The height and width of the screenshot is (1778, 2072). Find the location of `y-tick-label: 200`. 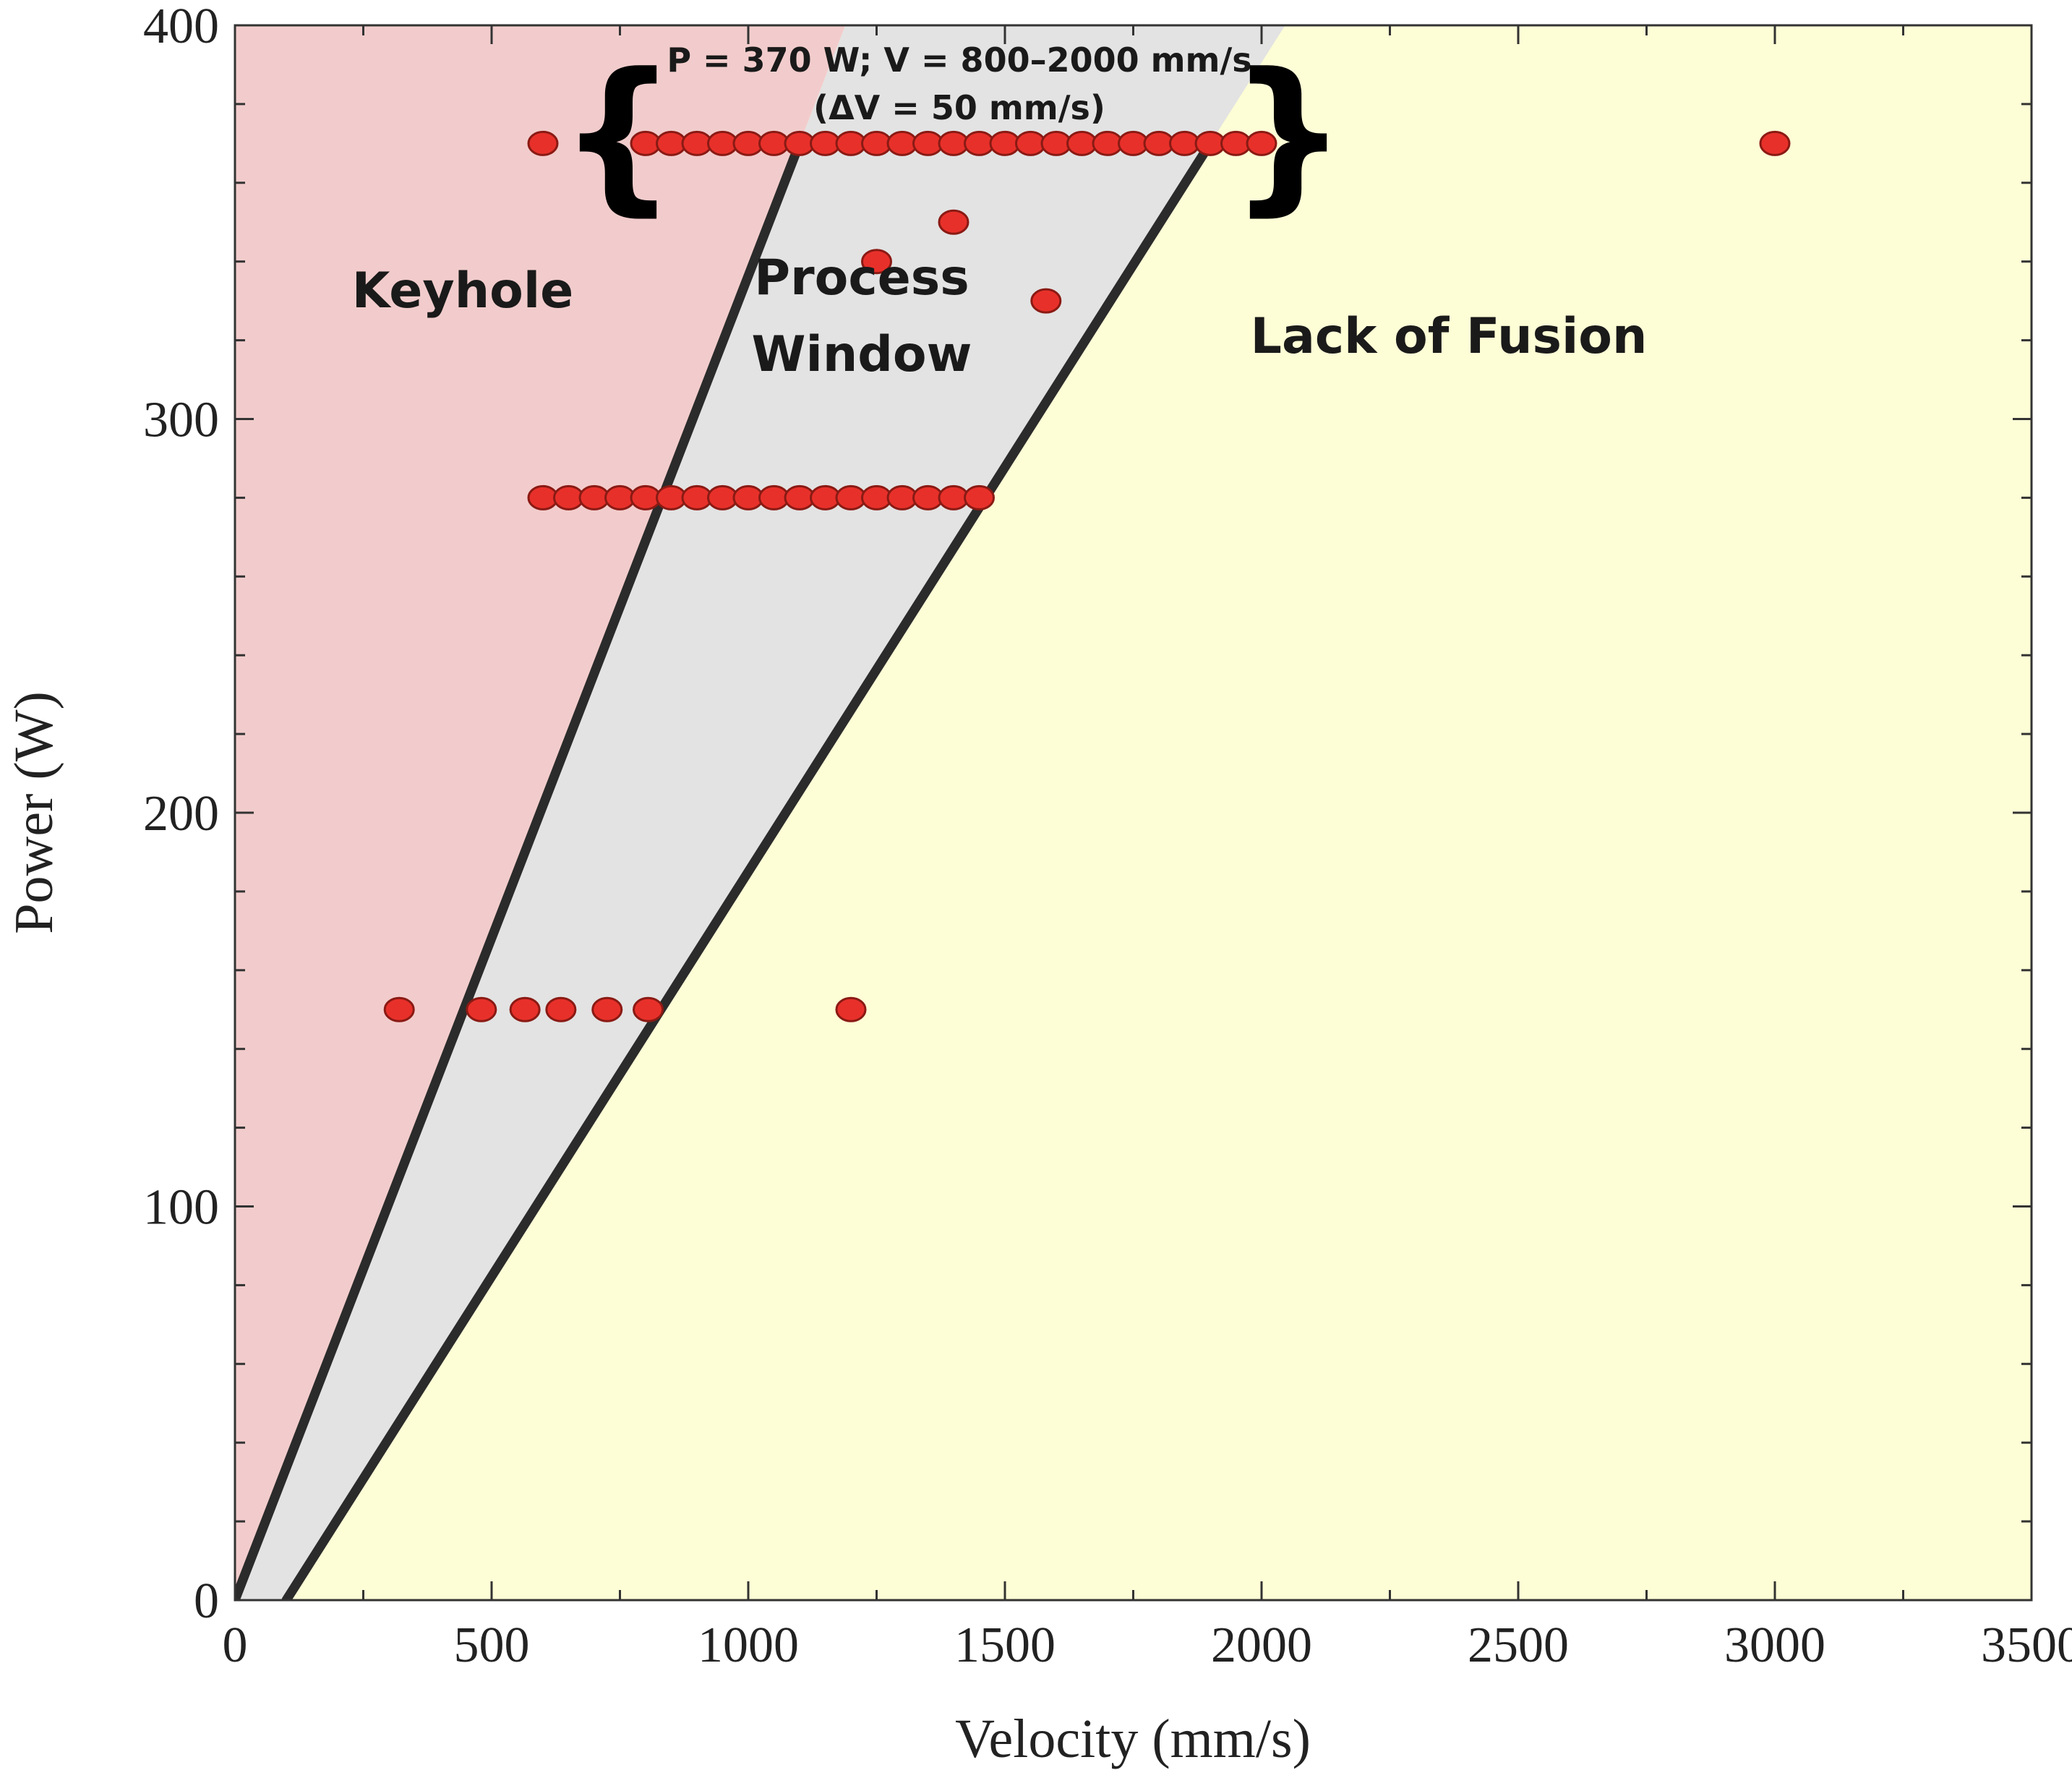

y-tick-label: 200 is located at coordinates (181, 814).